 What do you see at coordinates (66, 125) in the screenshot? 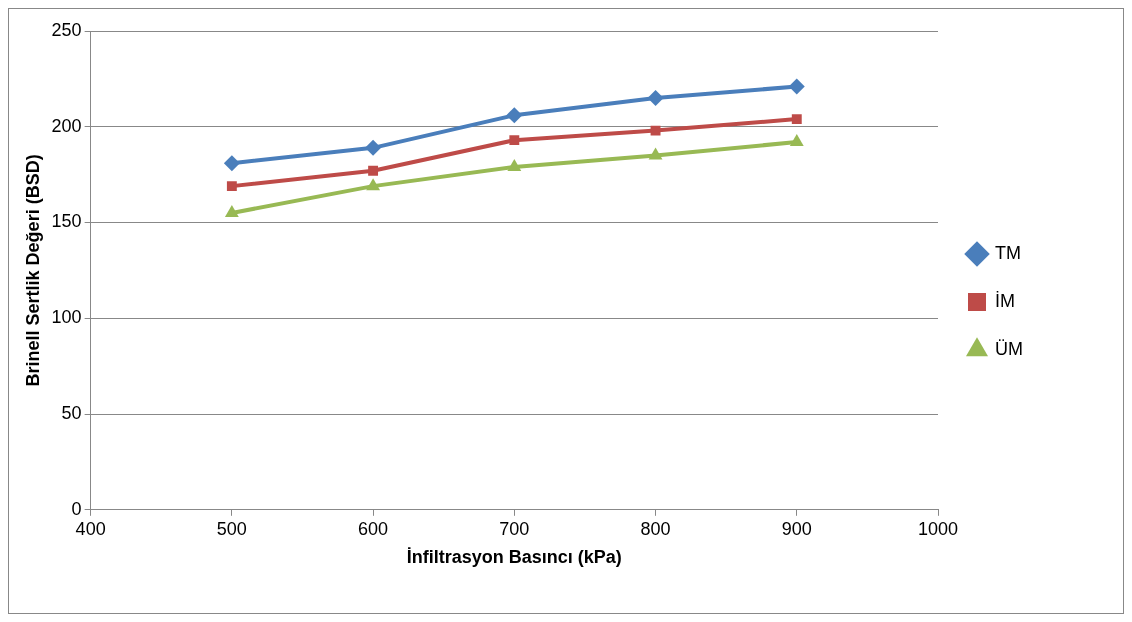
I see `y-tick-label: 200` at bounding box center [66, 125].